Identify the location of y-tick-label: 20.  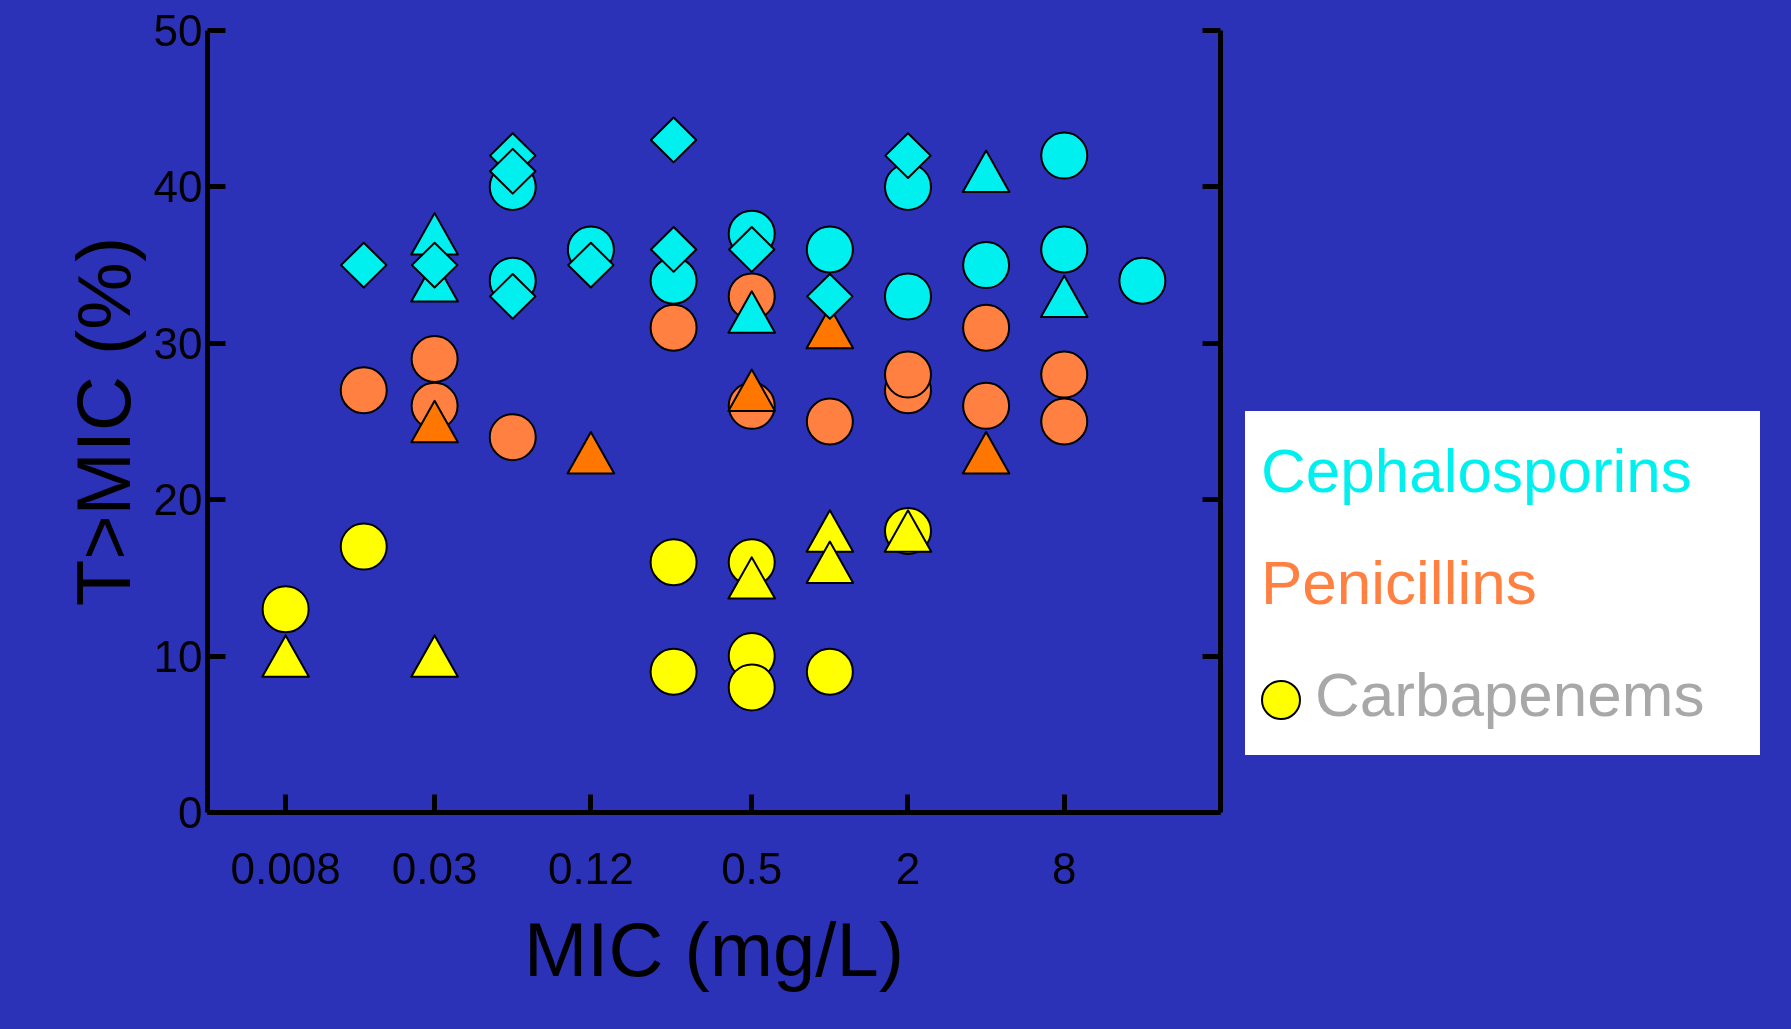
(178, 500).